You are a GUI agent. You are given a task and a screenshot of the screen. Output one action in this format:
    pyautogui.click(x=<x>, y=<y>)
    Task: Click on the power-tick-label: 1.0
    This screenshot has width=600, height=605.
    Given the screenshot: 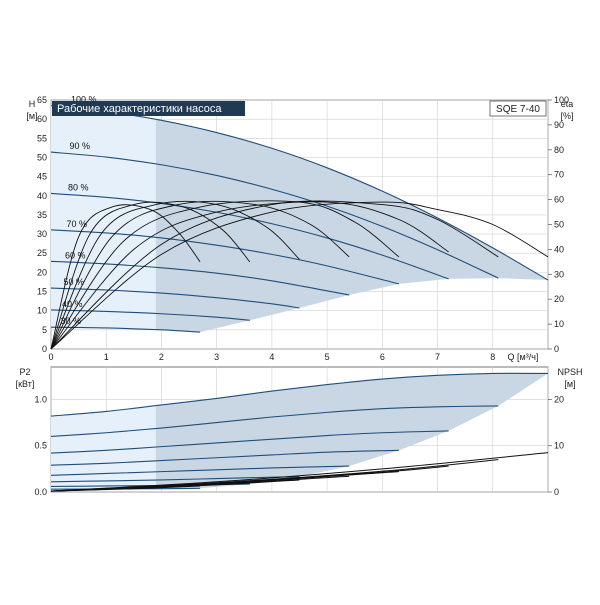 What is the action you would take?
    pyautogui.click(x=40, y=399)
    